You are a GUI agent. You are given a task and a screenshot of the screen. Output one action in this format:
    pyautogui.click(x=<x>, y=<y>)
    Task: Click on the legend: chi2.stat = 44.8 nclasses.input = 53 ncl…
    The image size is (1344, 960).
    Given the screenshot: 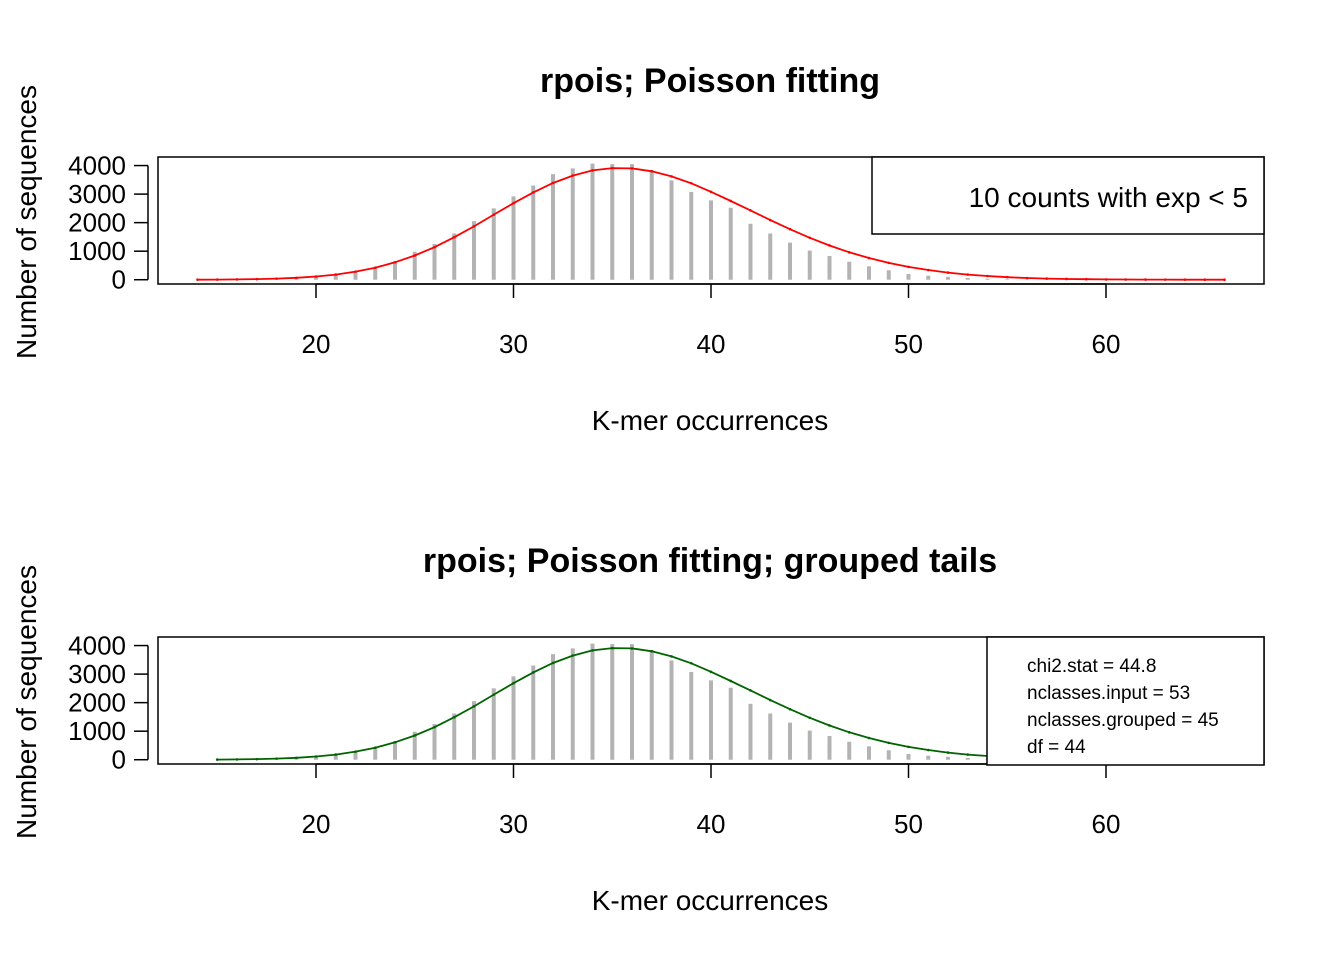 What is the action you would take?
    pyautogui.click(x=1125, y=701)
    